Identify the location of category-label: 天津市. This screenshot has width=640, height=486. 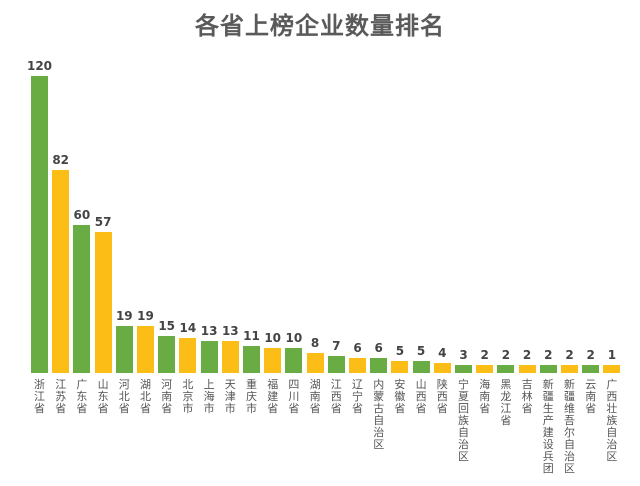
(230, 396).